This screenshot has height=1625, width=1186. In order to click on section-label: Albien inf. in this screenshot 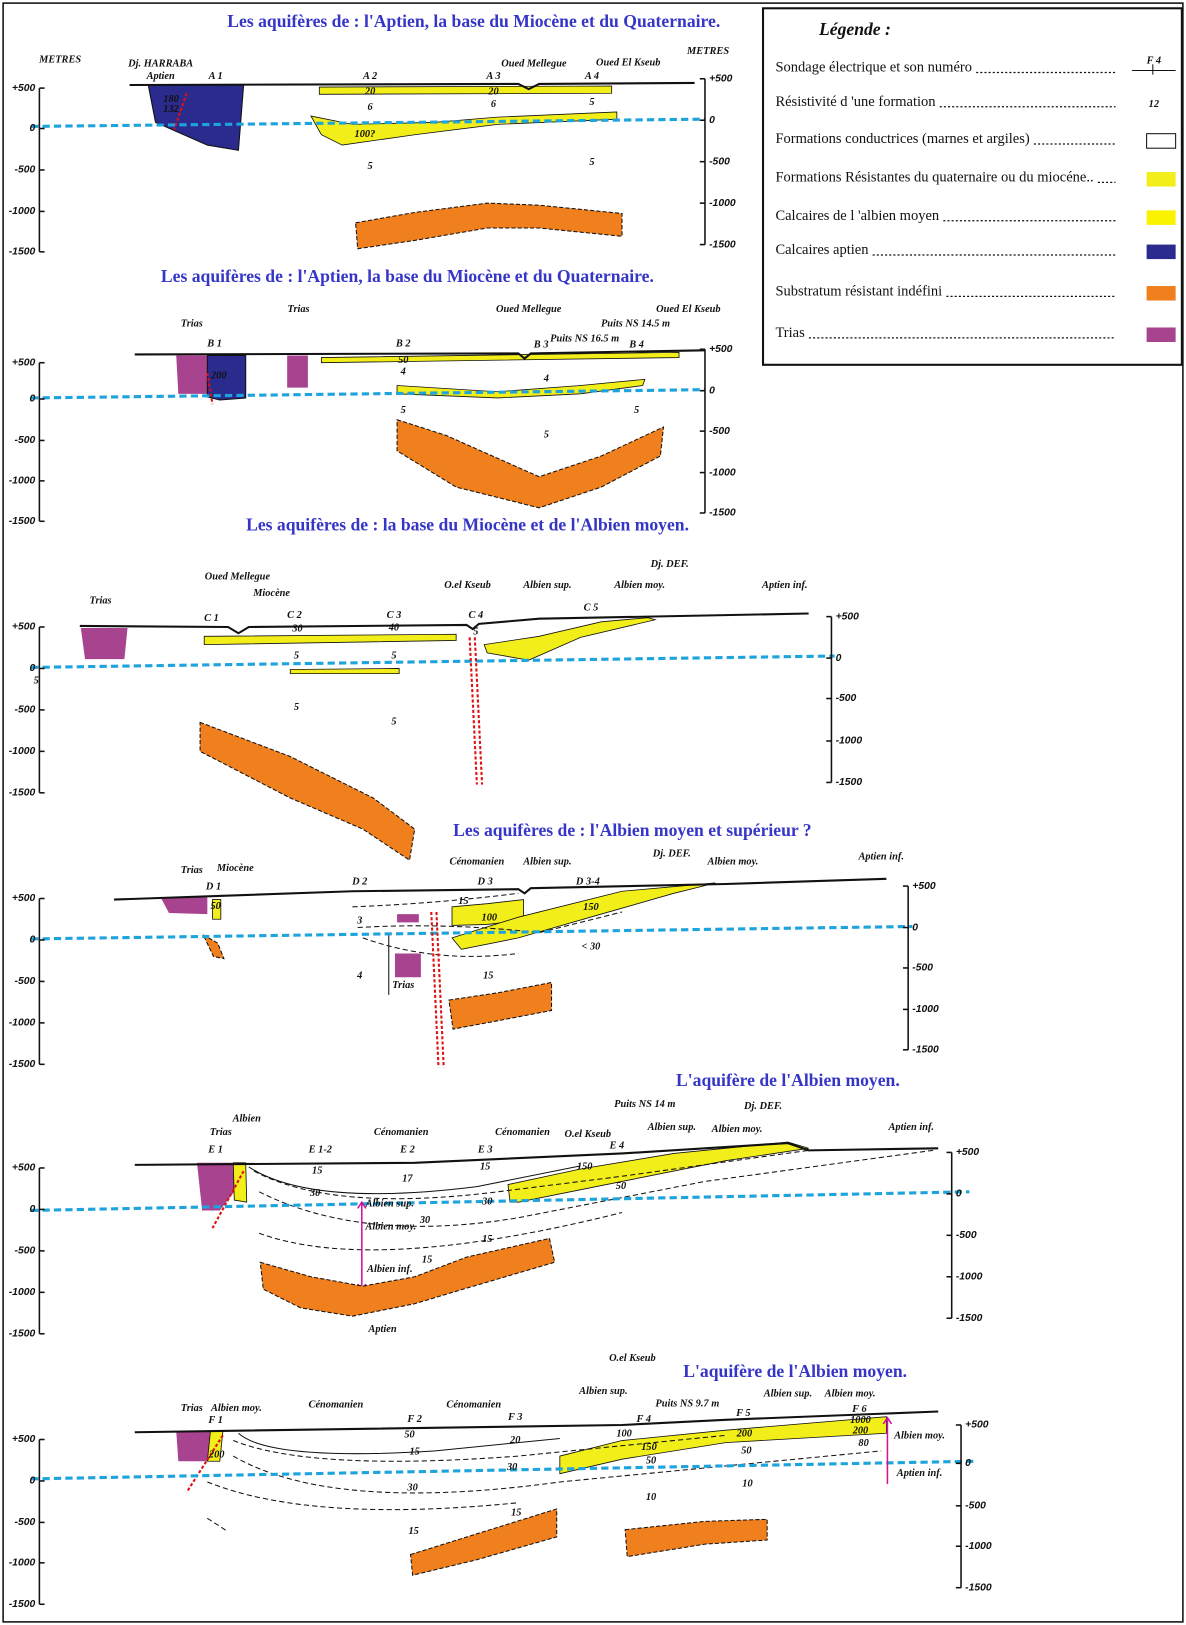, I will do `click(389, 1269)`.